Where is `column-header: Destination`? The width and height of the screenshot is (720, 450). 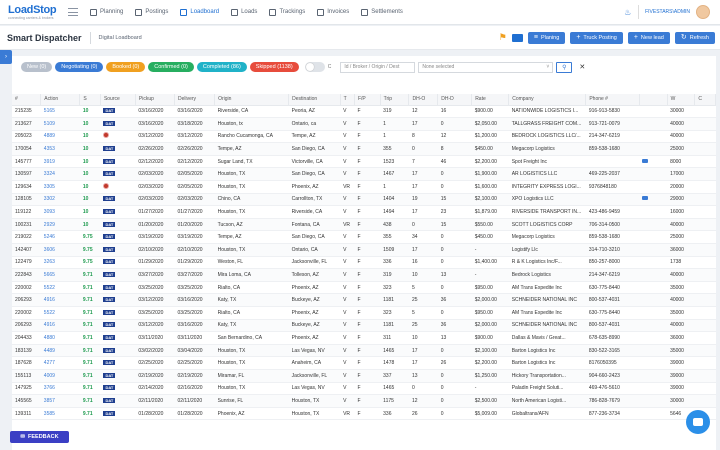 column-header: Destination is located at coordinates (314, 100).